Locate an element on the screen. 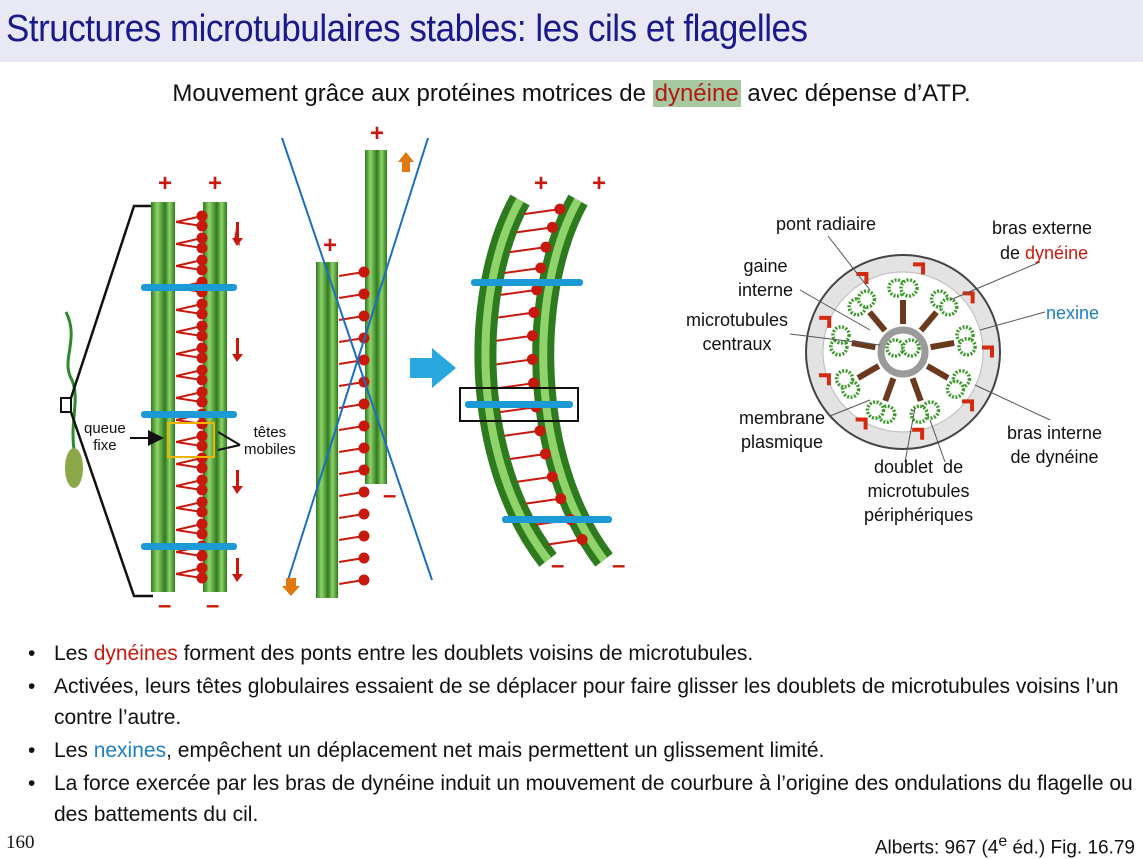  label-leader-lines is located at coordinates (920, 349).